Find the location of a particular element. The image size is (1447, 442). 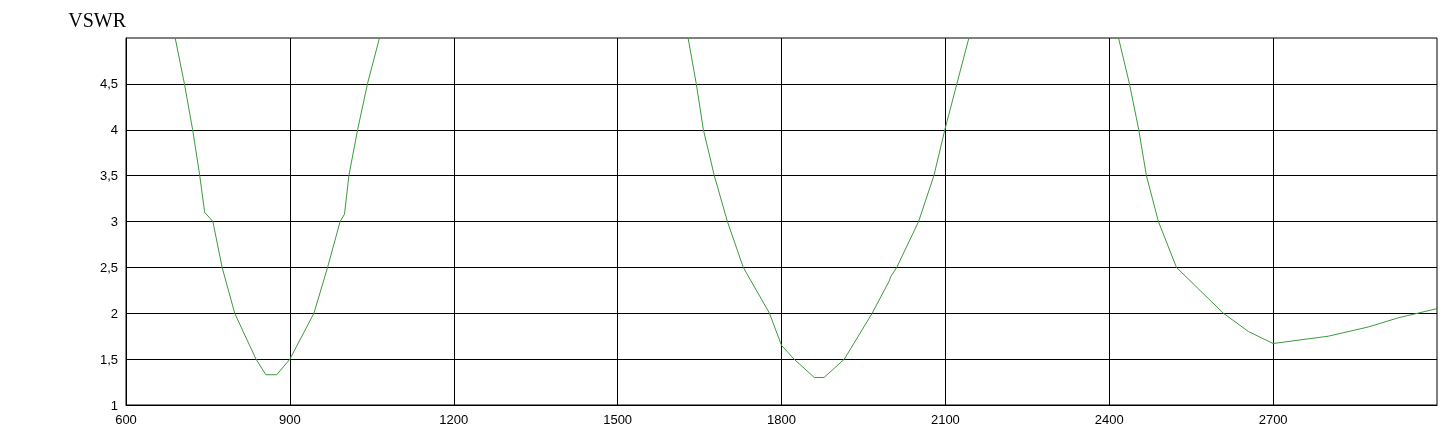

y-tick-label: 2 is located at coordinates (114, 313).